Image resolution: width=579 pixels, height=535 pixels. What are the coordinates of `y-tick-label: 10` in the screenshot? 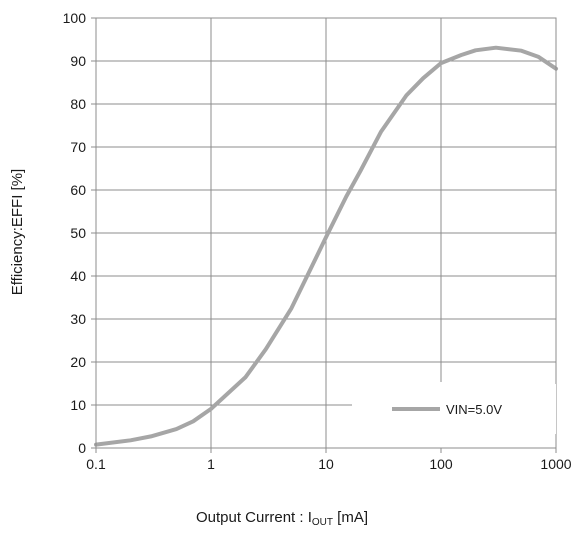 It's located at (78, 405).